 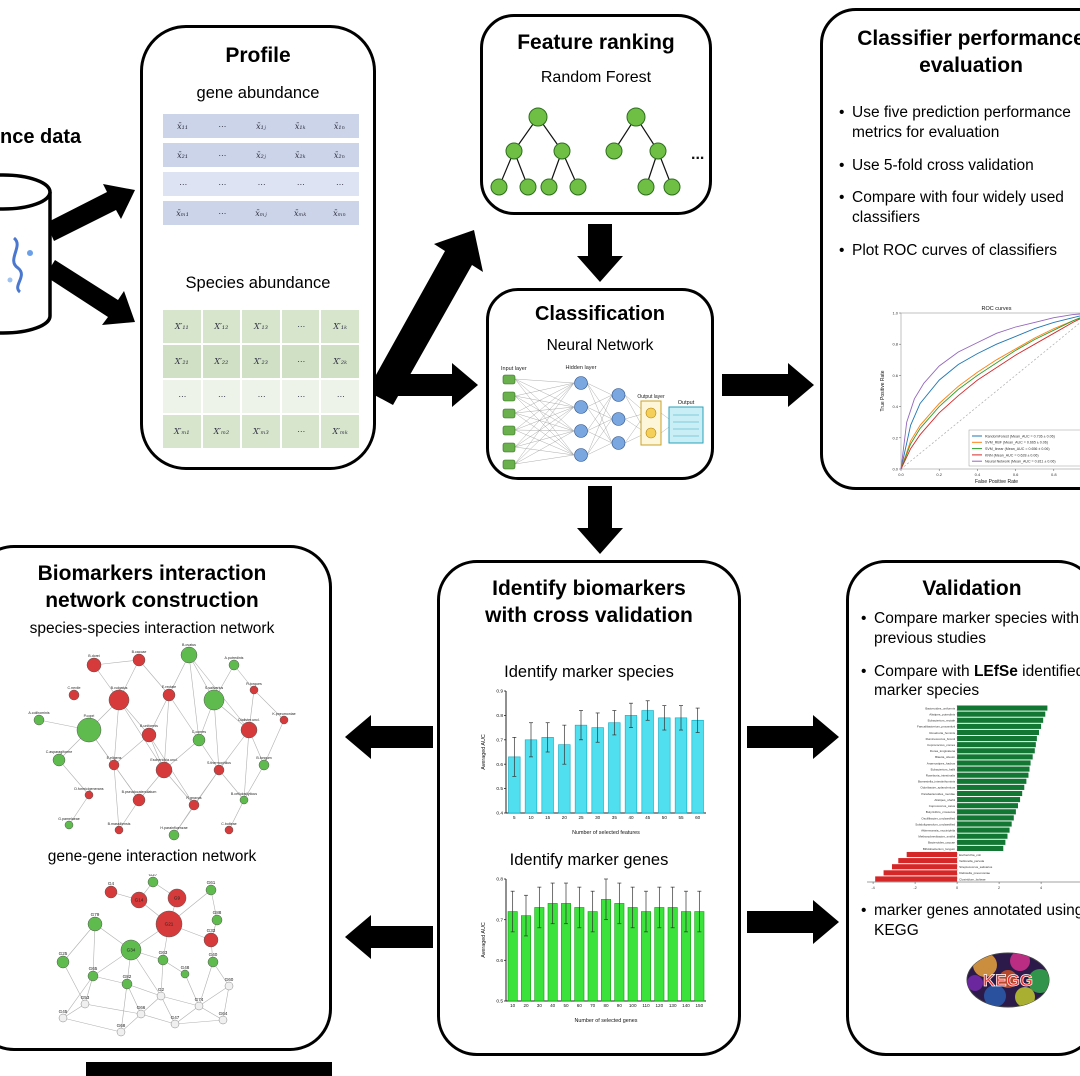 I want to click on table-cell: x̄₂ₖ, so click(x=300, y=155).